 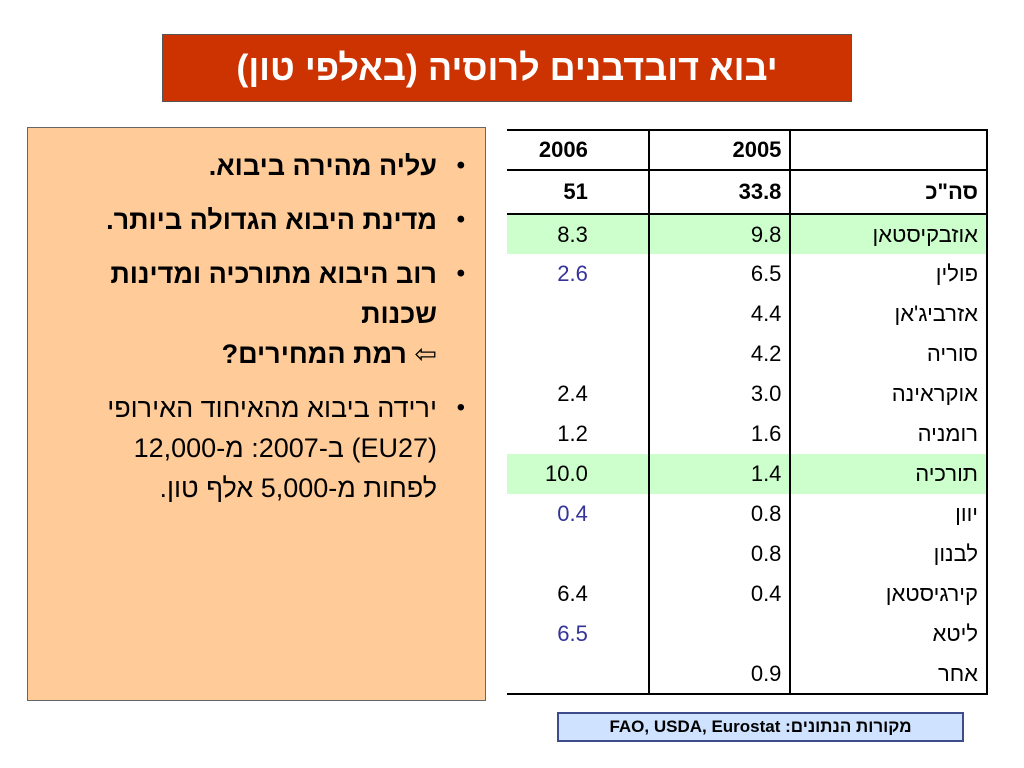 I want to click on cell-2006: 8.3, so click(x=578, y=234).